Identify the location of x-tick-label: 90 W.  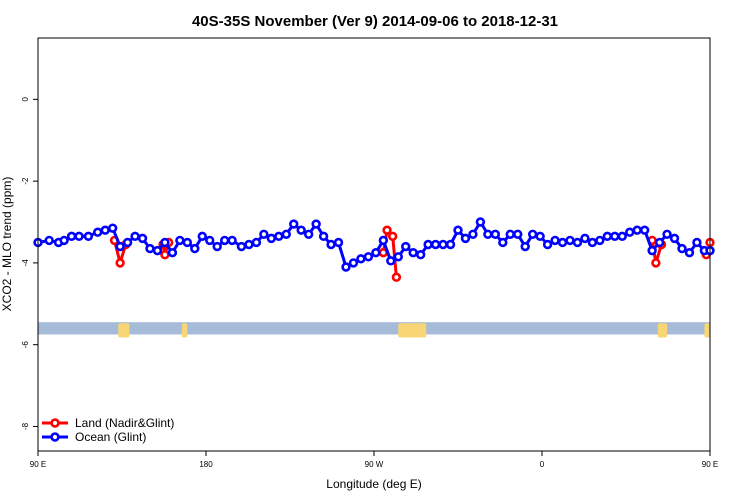
(374, 464).